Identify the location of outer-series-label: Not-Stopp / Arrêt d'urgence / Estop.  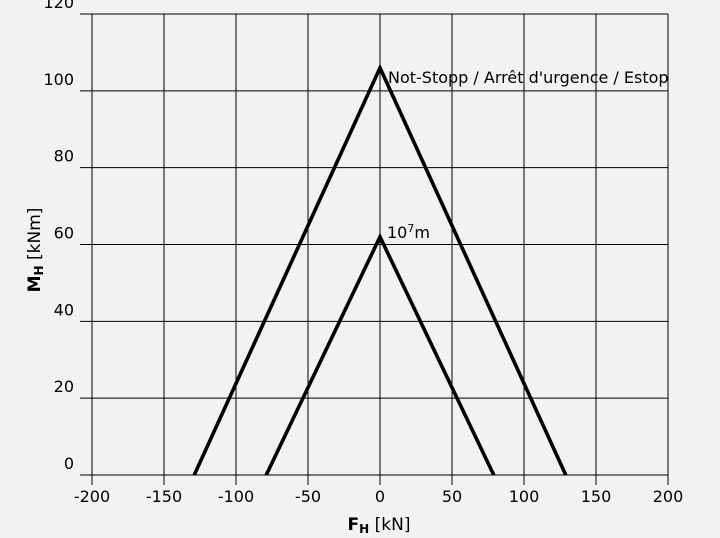
(528, 77).